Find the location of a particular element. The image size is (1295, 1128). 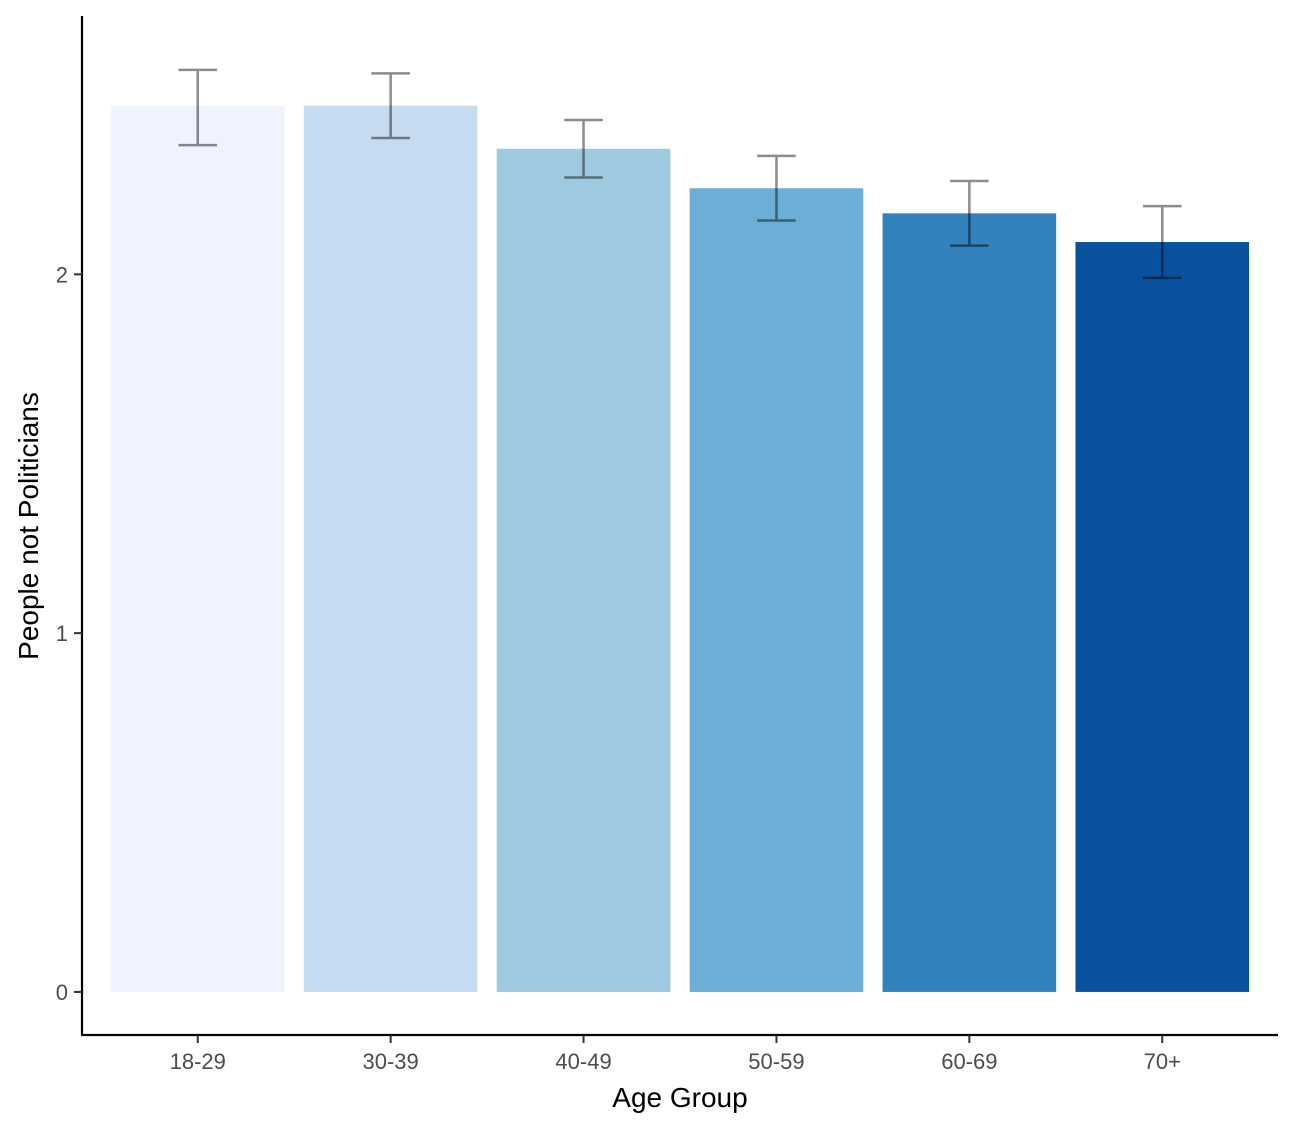

x-tick-label: 40-49 is located at coordinates (583, 1061).